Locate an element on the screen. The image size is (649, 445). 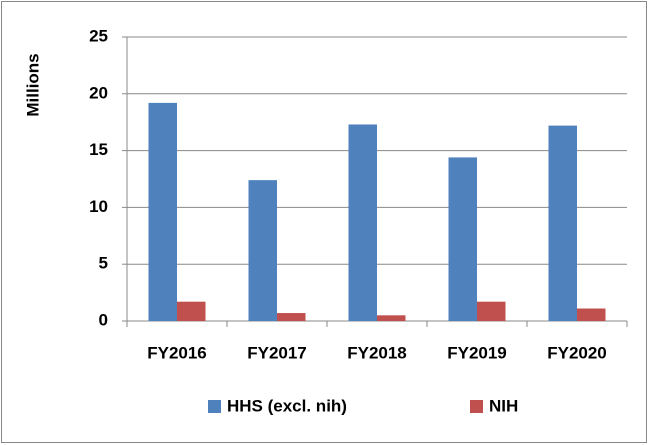
y-tick-label: 0 is located at coordinates (103, 319).